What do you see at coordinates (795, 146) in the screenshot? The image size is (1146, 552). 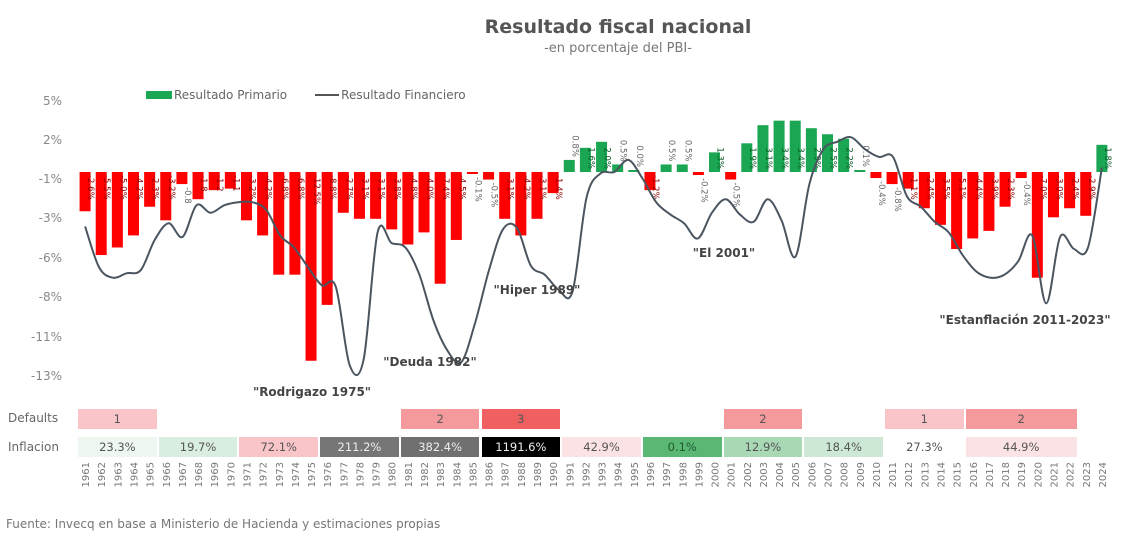 I see `bar-2005` at bounding box center [795, 146].